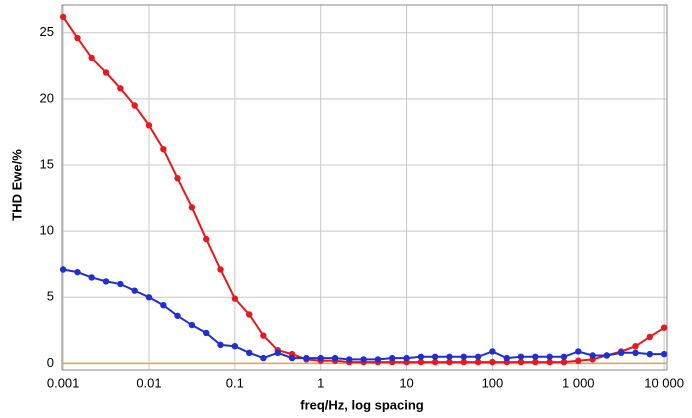 This screenshot has height=418, width=692. I want to click on x-tick-label: 10, so click(406, 382).